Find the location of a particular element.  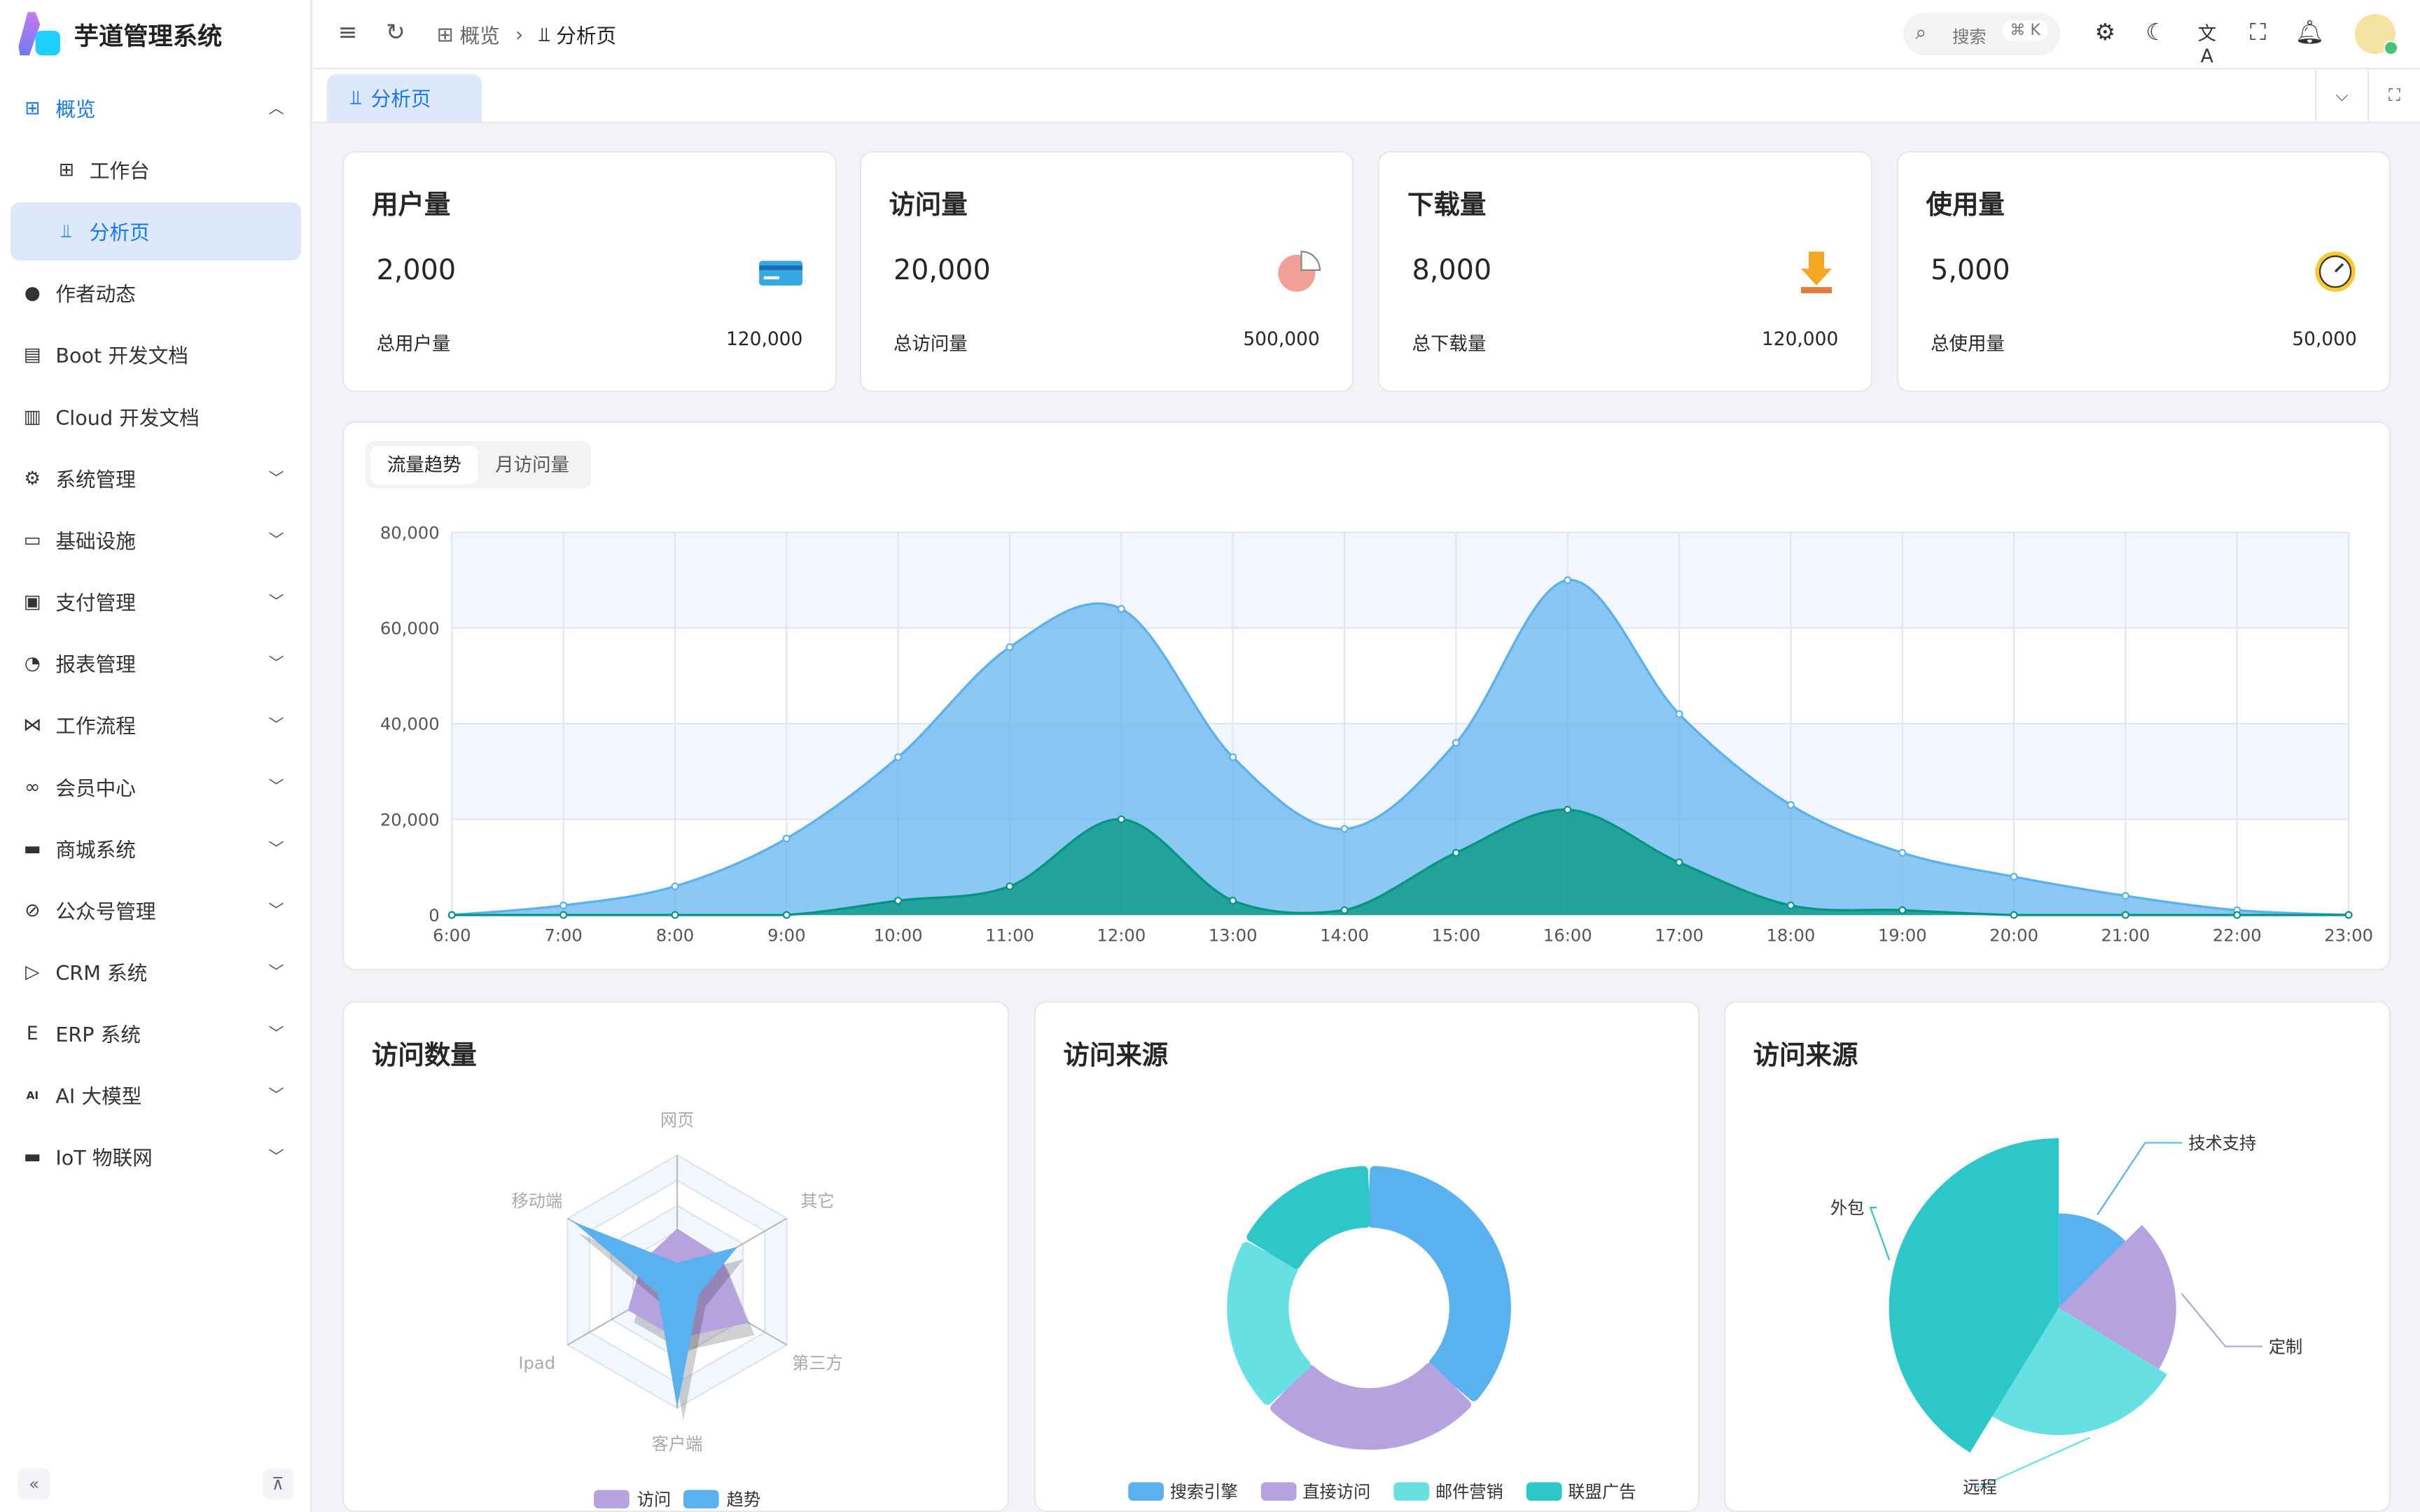

legend-label: 趋势 is located at coordinates (743, 1500).